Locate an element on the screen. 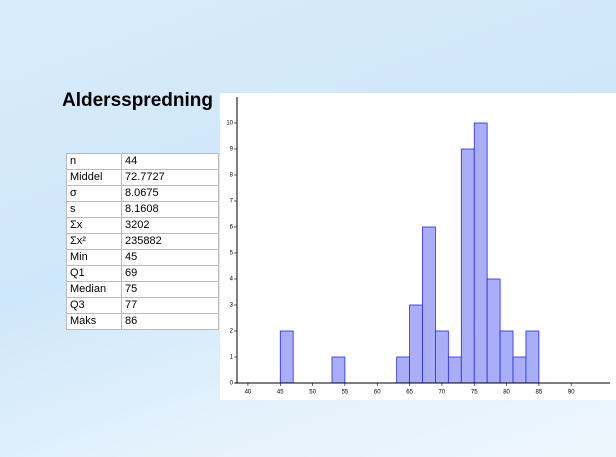  stats-row: Q1 69 is located at coordinates (142, 273).